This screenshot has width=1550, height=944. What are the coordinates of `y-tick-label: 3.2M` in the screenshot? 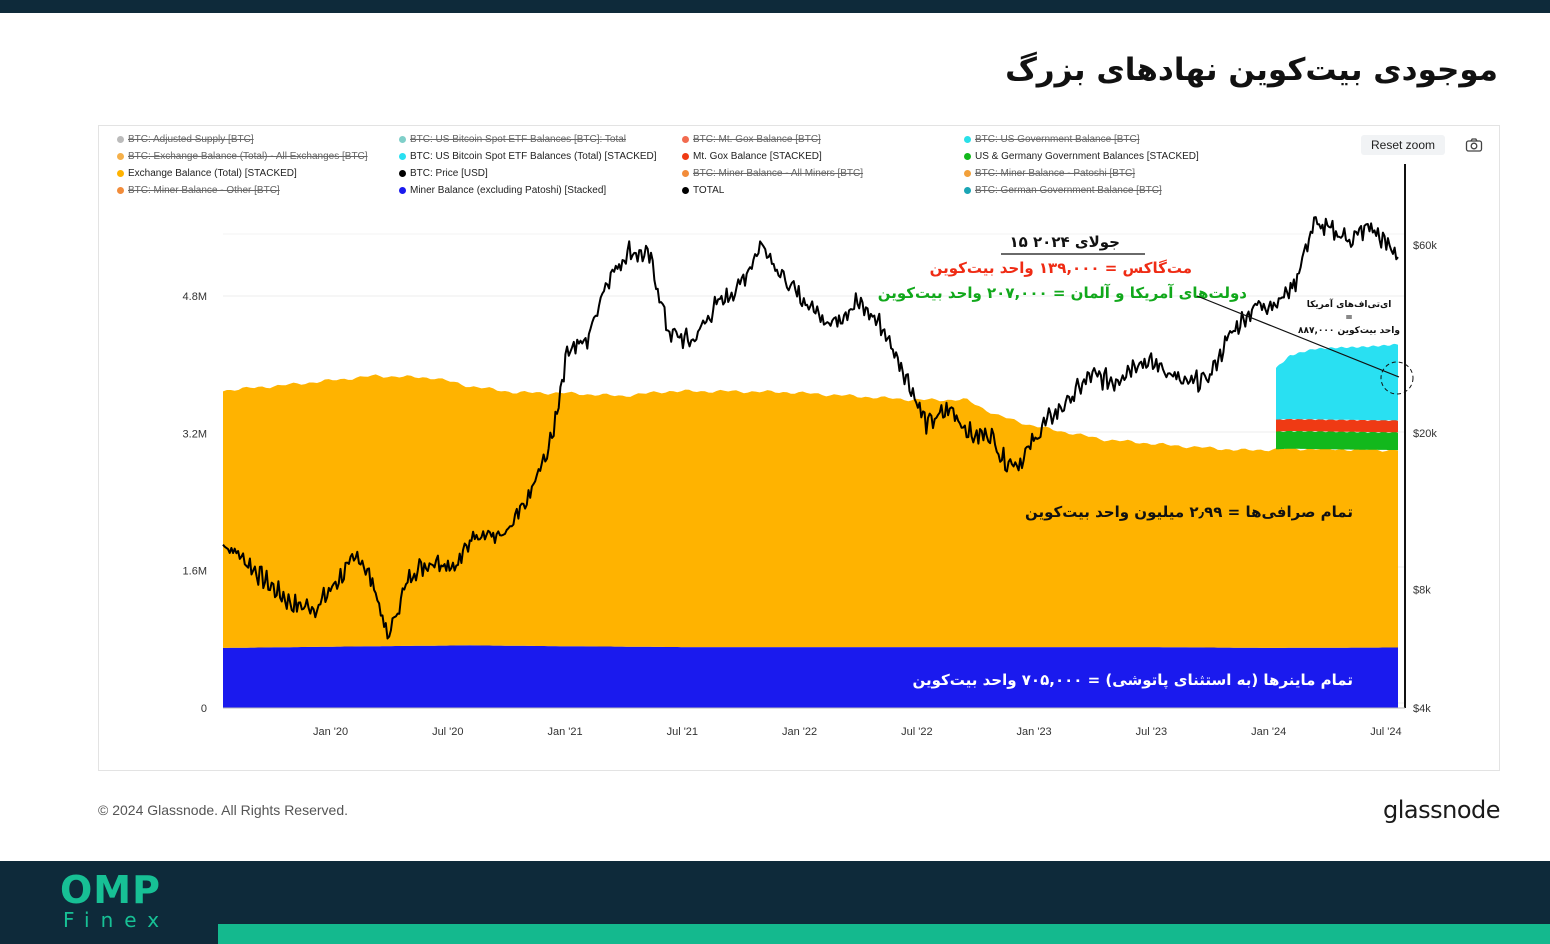 It's located at (195, 434).